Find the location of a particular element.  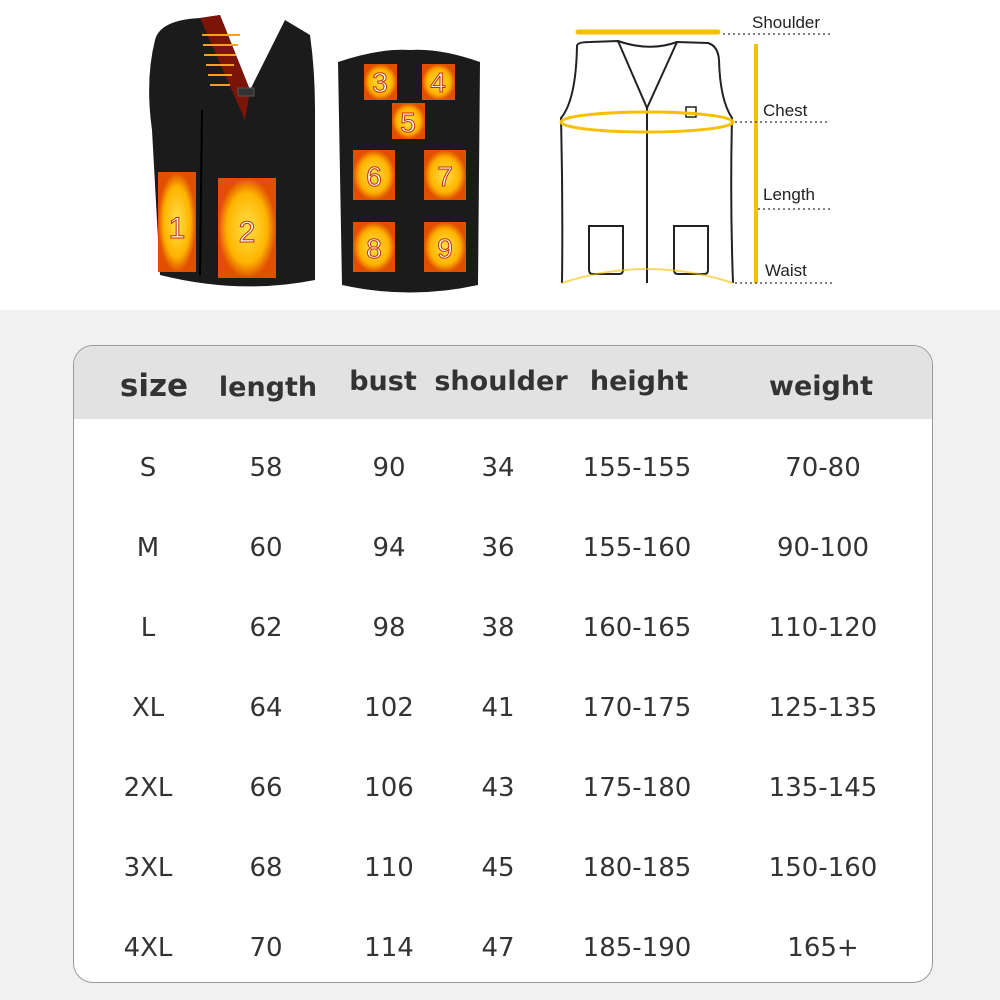

cell-height: 155-155 is located at coordinates (637, 468).